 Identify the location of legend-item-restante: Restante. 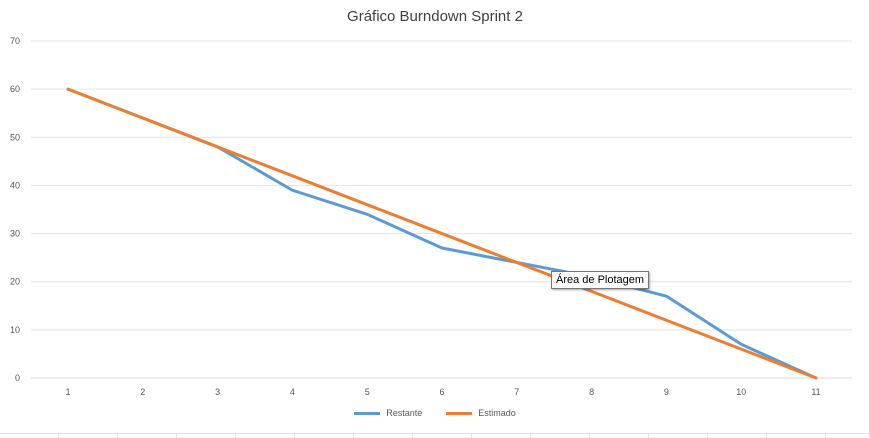
(388, 413).